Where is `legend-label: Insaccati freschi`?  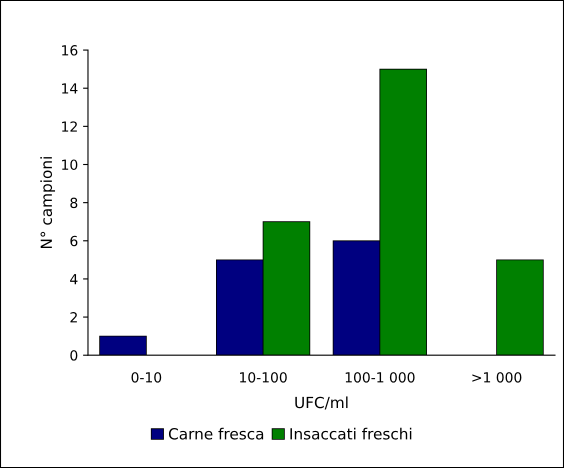
legend-label: Insaccati freschi is located at coordinates (351, 434).